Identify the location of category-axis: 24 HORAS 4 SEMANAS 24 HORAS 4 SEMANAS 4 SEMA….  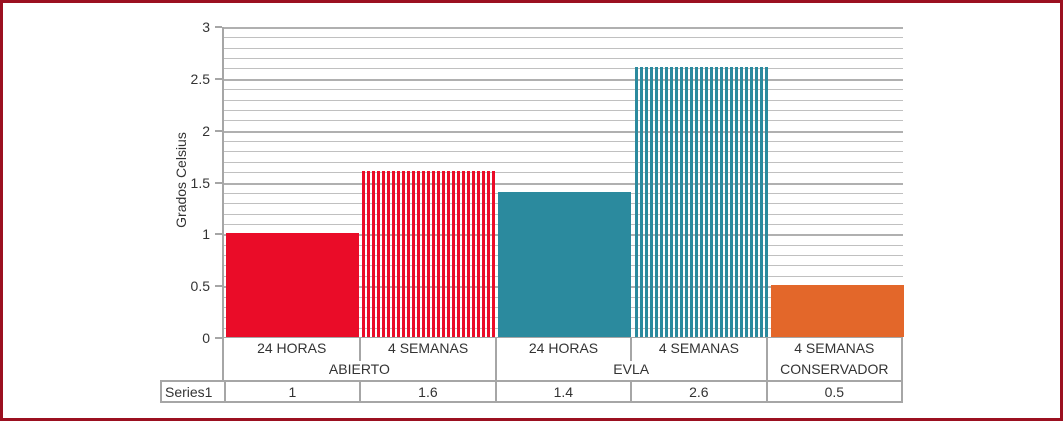
(562, 349).